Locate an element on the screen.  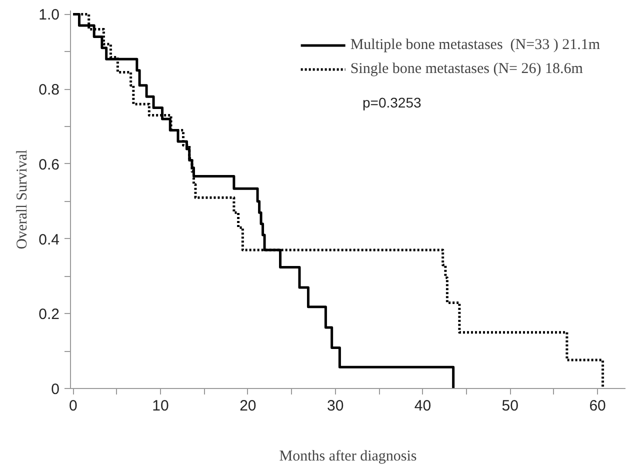
y-tick-label: 0.4 is located at coordinates (49, 239).